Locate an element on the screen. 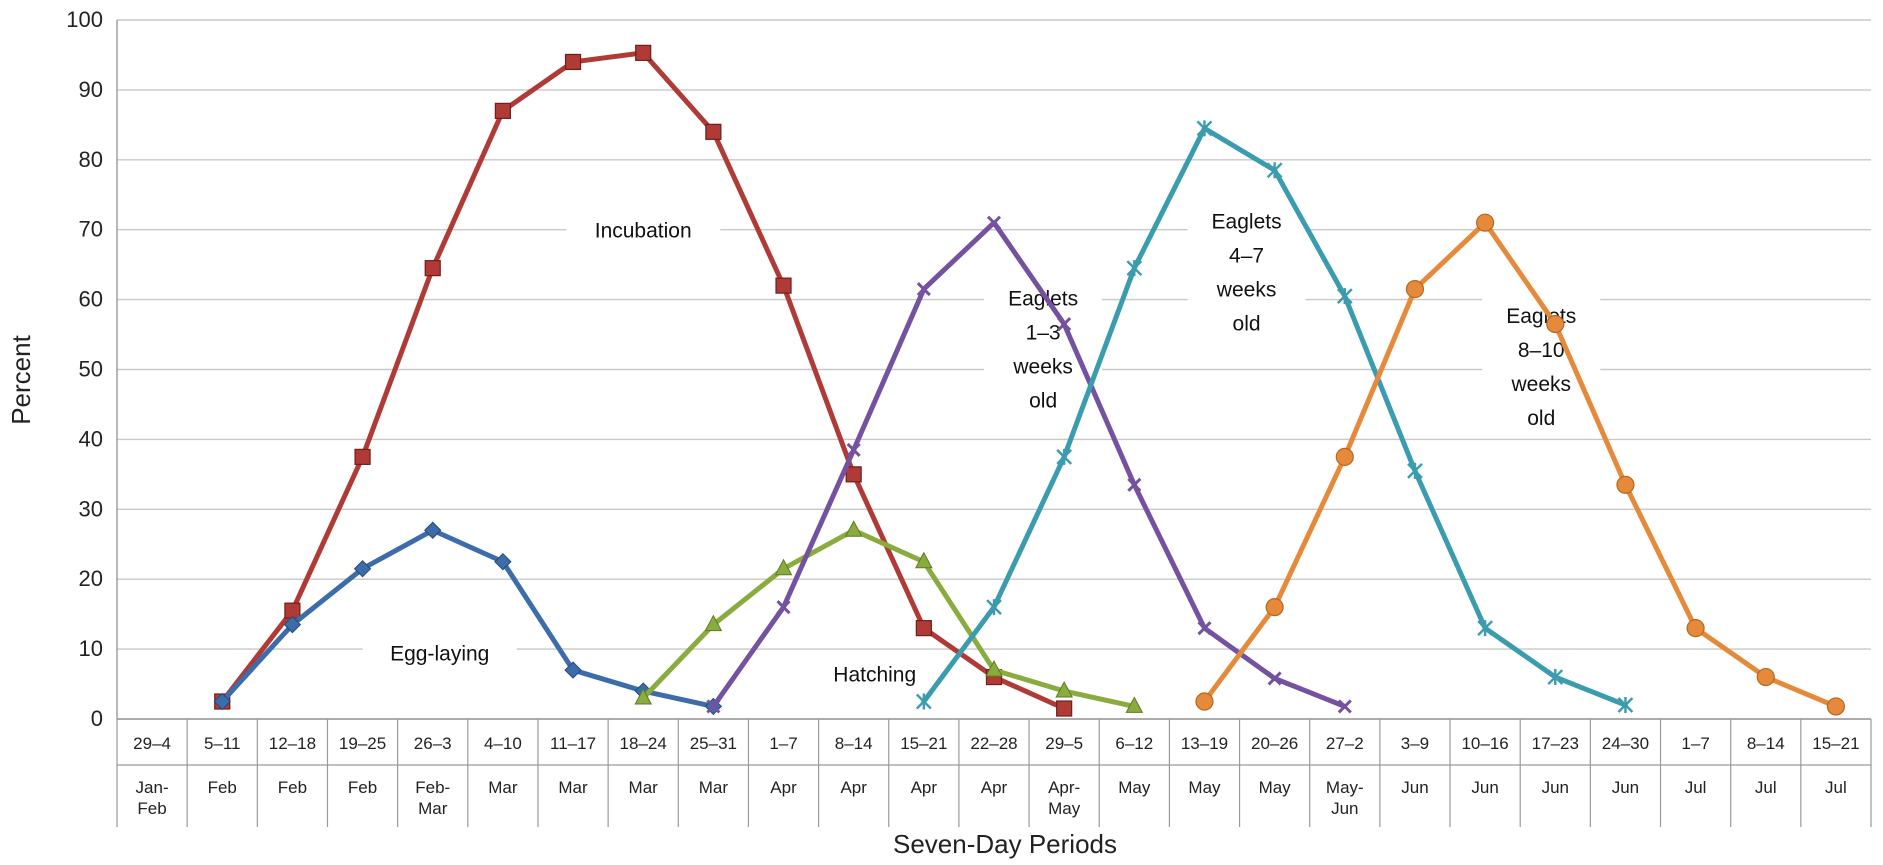 This screenshot has width=1883, height=865. x-tick-days: 10–16 is located at coordinates (1484, 743).